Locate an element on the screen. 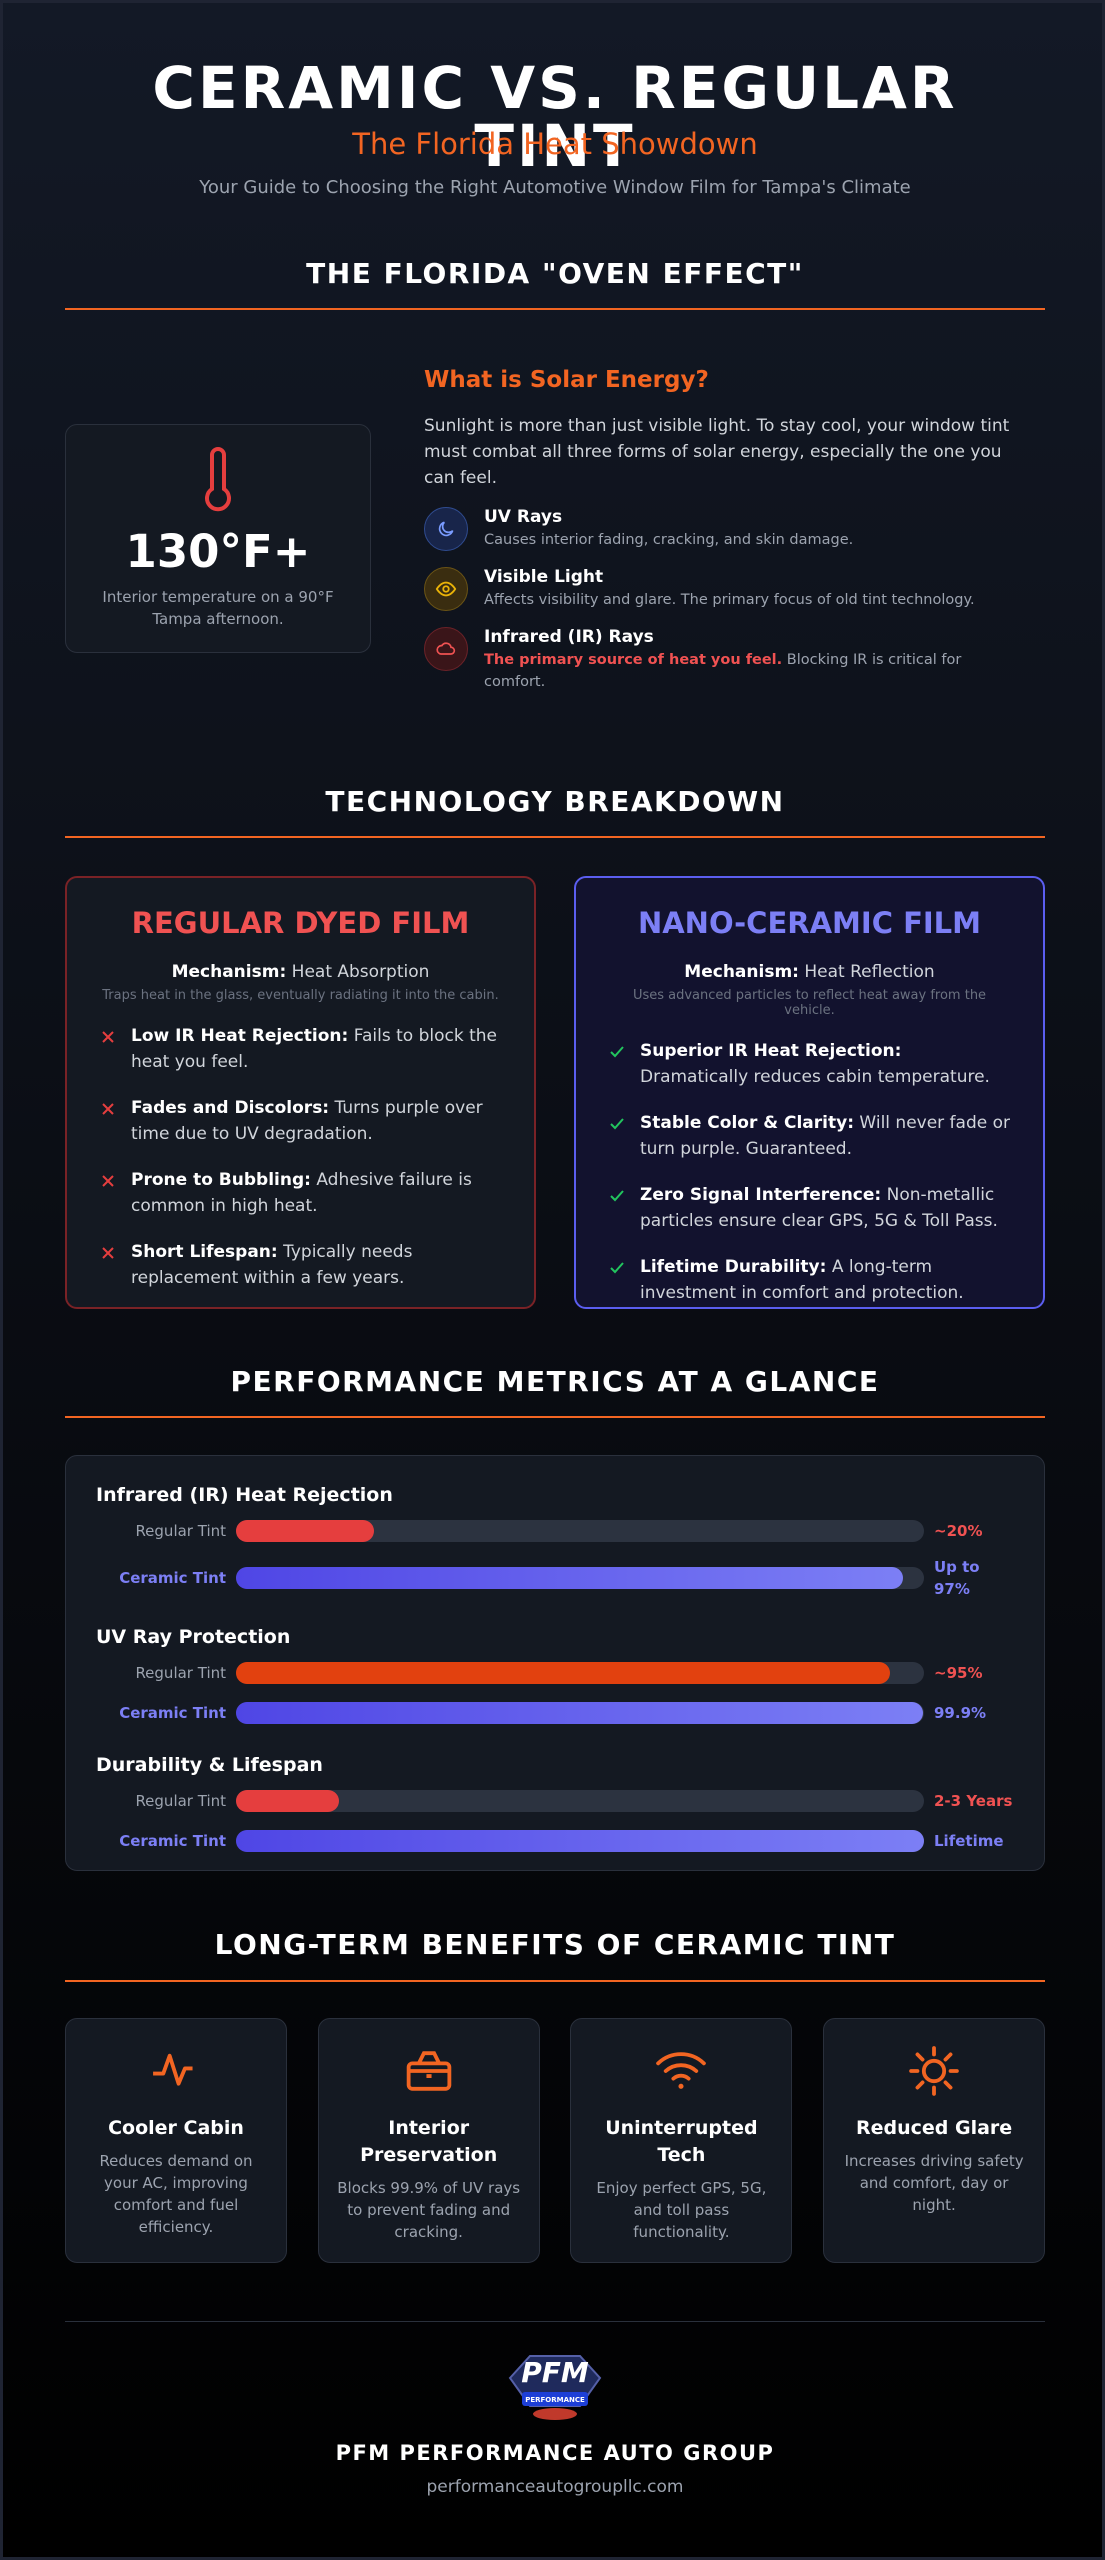 This screenshot has height=2560, width=1105. benefit-icon is located at coordinates (173, 2069).